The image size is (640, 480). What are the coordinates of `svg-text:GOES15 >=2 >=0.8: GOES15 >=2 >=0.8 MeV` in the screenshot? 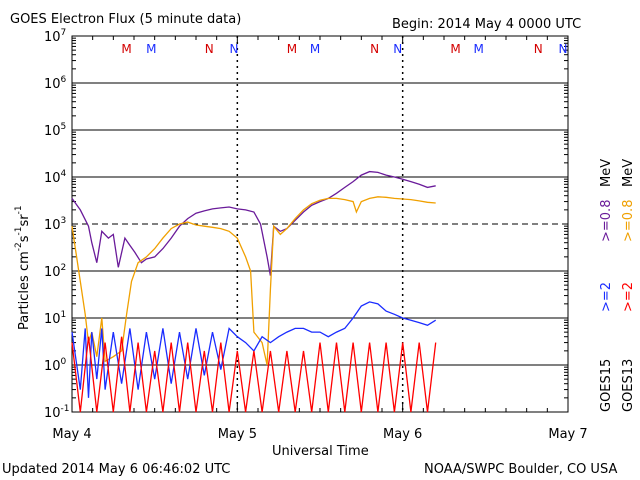 It's located at (606, 285).